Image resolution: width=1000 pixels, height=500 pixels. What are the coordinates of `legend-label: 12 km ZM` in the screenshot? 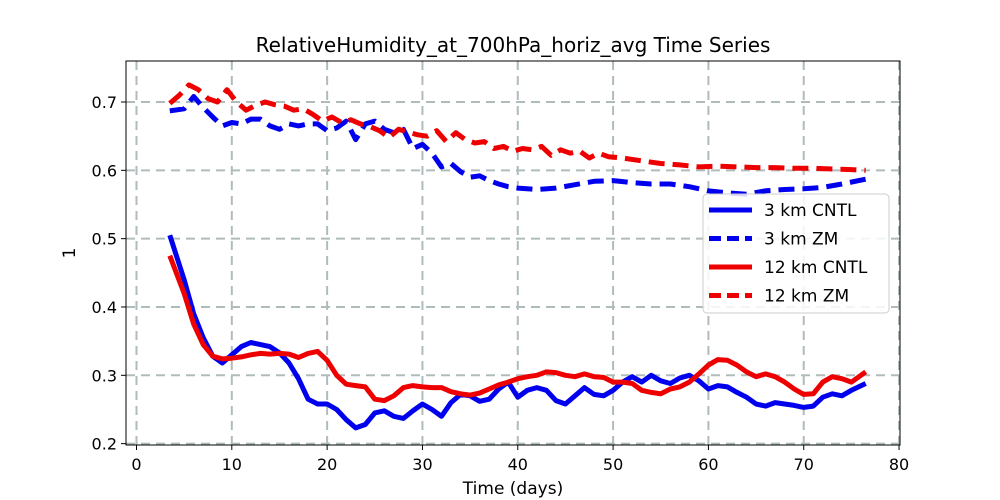 It's located at (806, 297).